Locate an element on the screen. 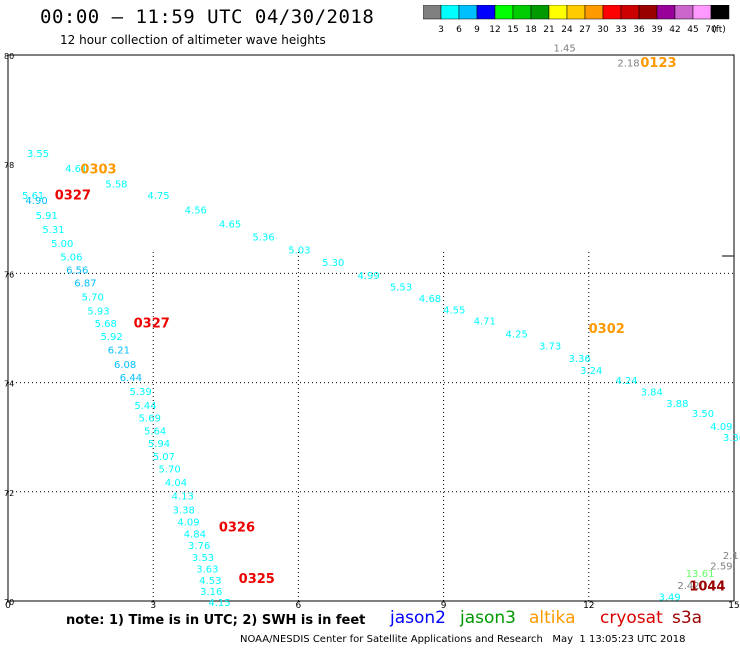 The width and height of the screenshot is (740, 650). swh-value: 4.90 is located at coordinates (36, 201).